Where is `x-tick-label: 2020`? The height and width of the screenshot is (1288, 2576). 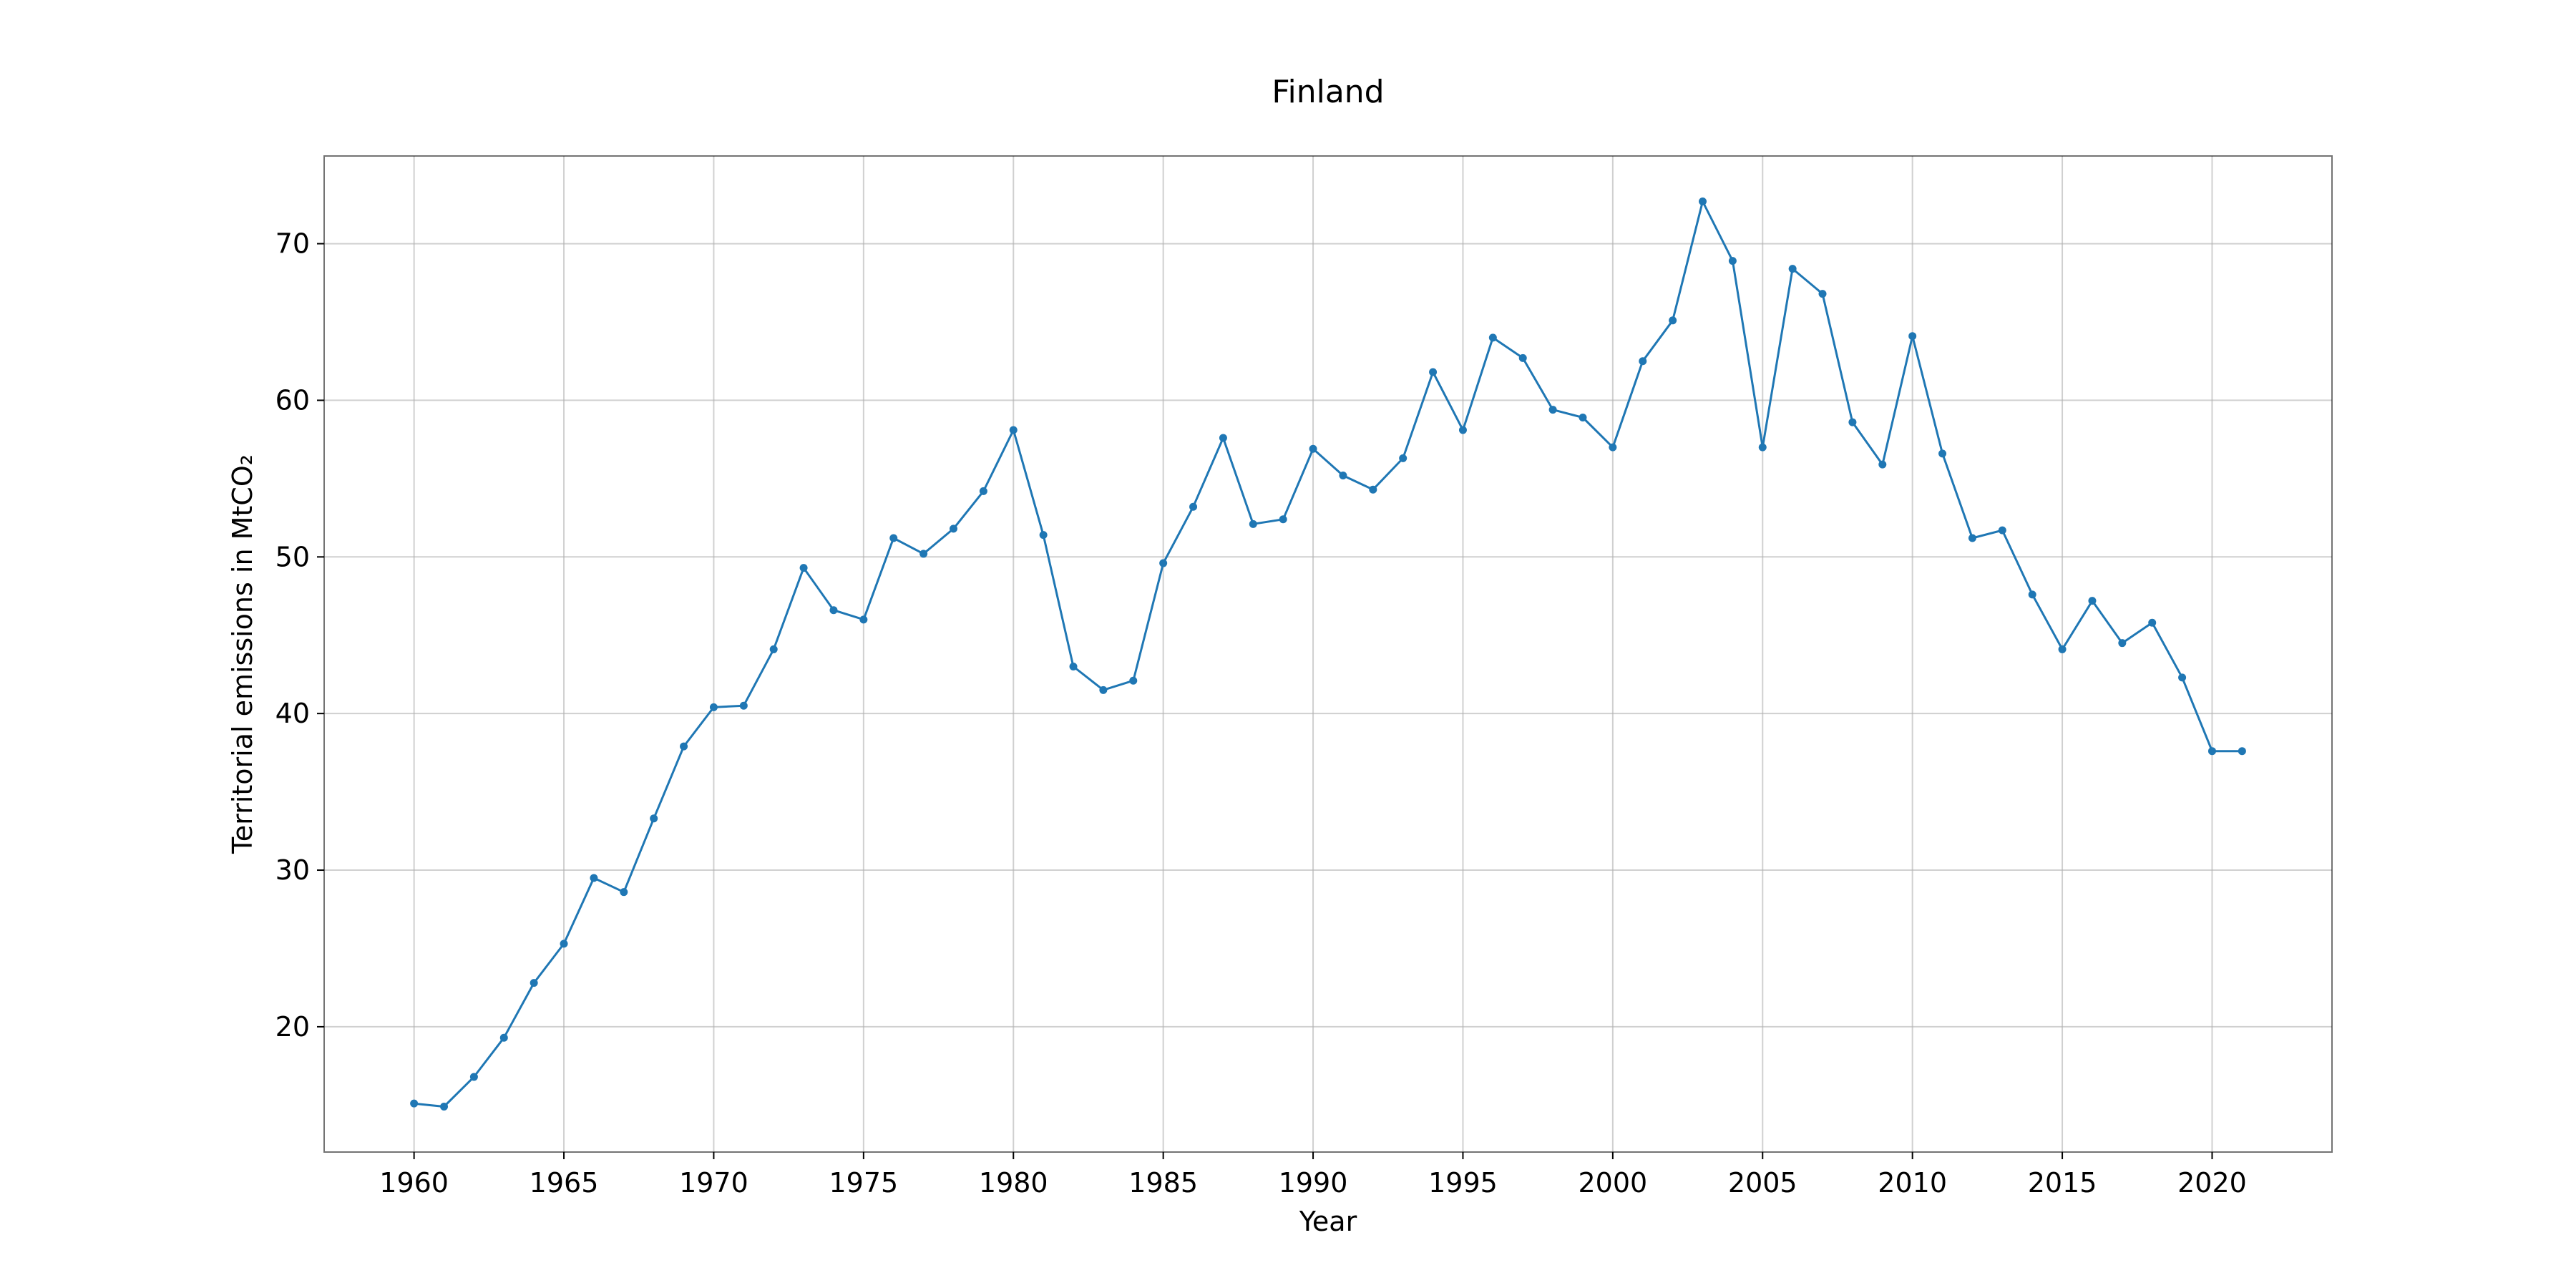 x-tick-label: 2020 is located at coordinates (2212, 1183).